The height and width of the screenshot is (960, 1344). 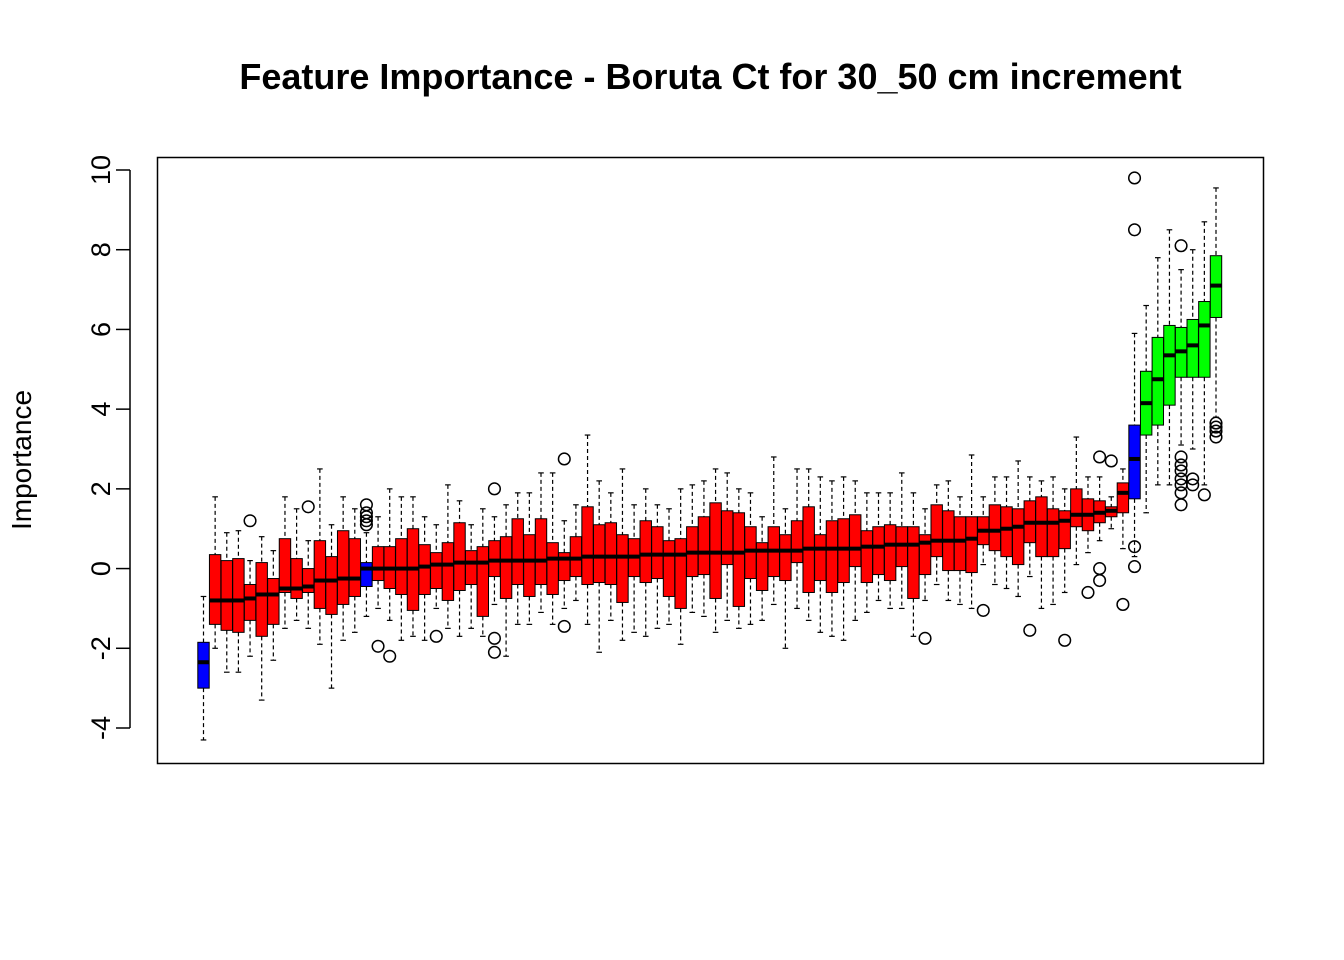 I want to click on y-tick-label: -2, so click(x=101, y=648).